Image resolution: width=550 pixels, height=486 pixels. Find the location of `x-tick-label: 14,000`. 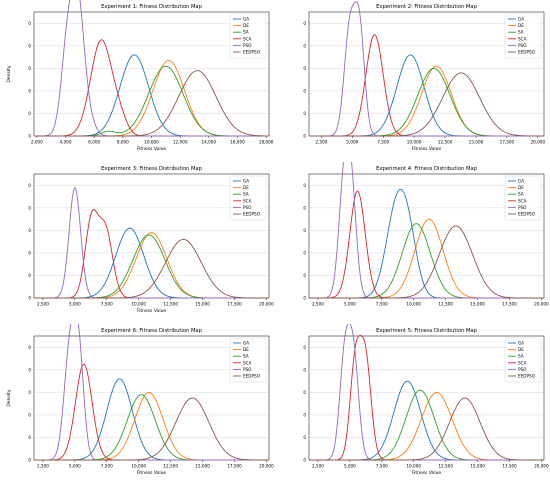

x-tick-label: 14,000 is located at coordinates (208, 142).